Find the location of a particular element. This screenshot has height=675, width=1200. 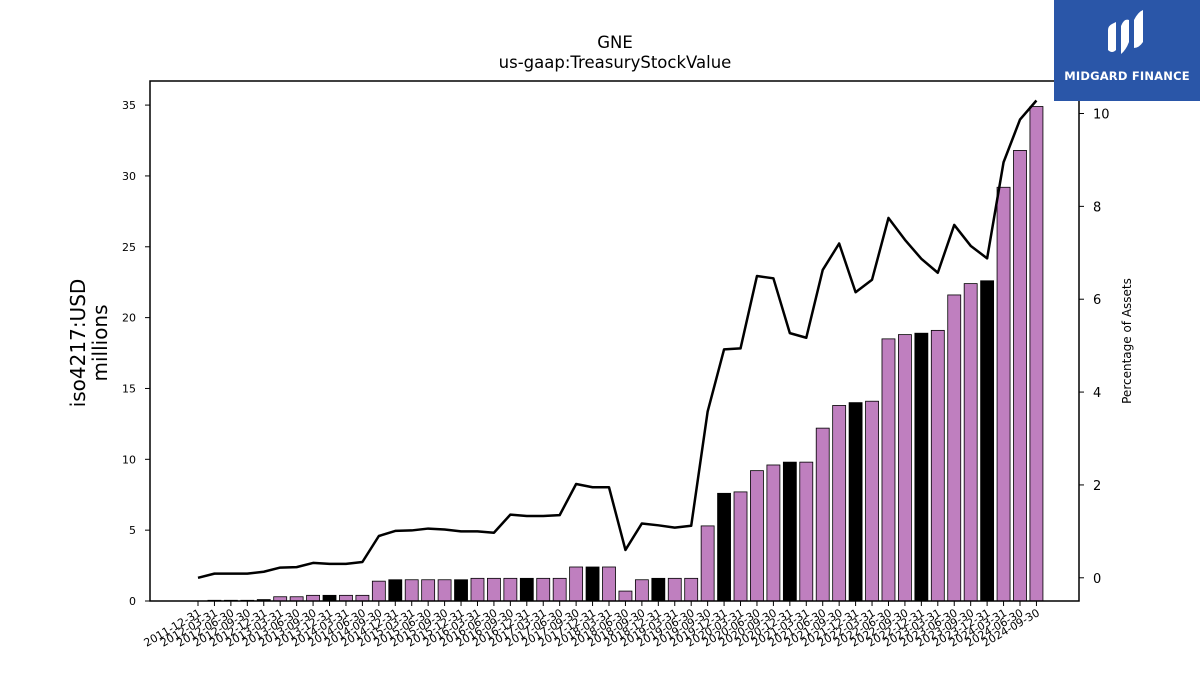

y-axis-label: iso4217:USDmillions is located at coordinates (89, 343).